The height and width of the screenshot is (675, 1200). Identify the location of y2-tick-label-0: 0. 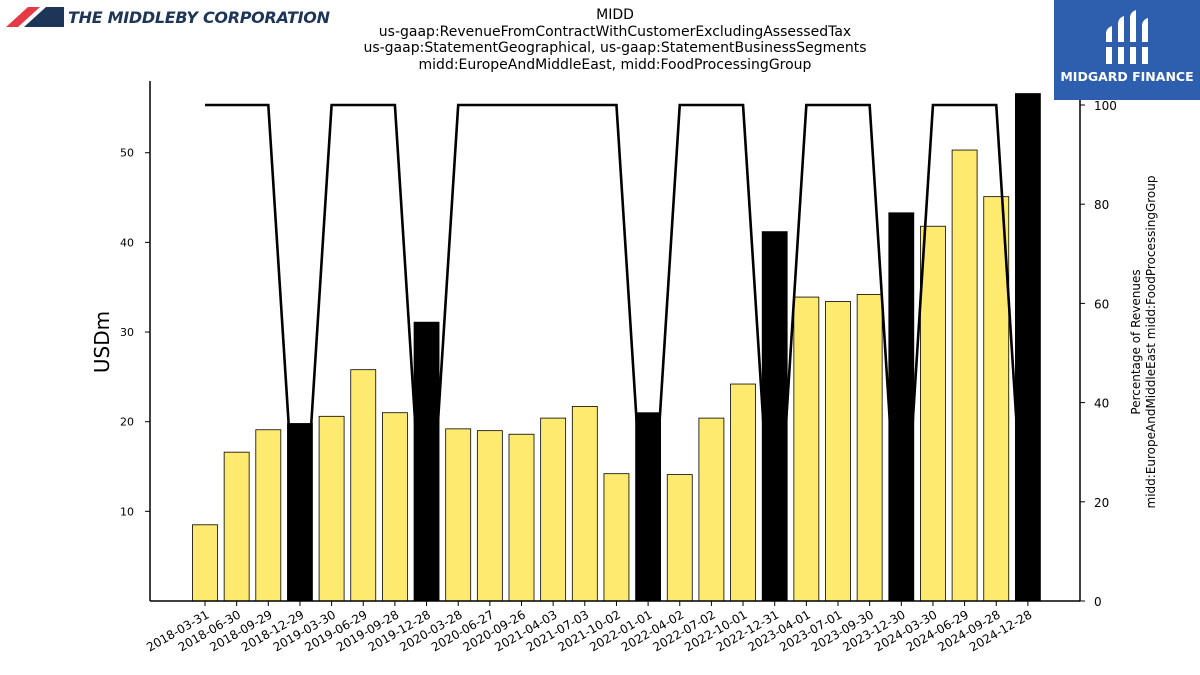
(1098, 602).